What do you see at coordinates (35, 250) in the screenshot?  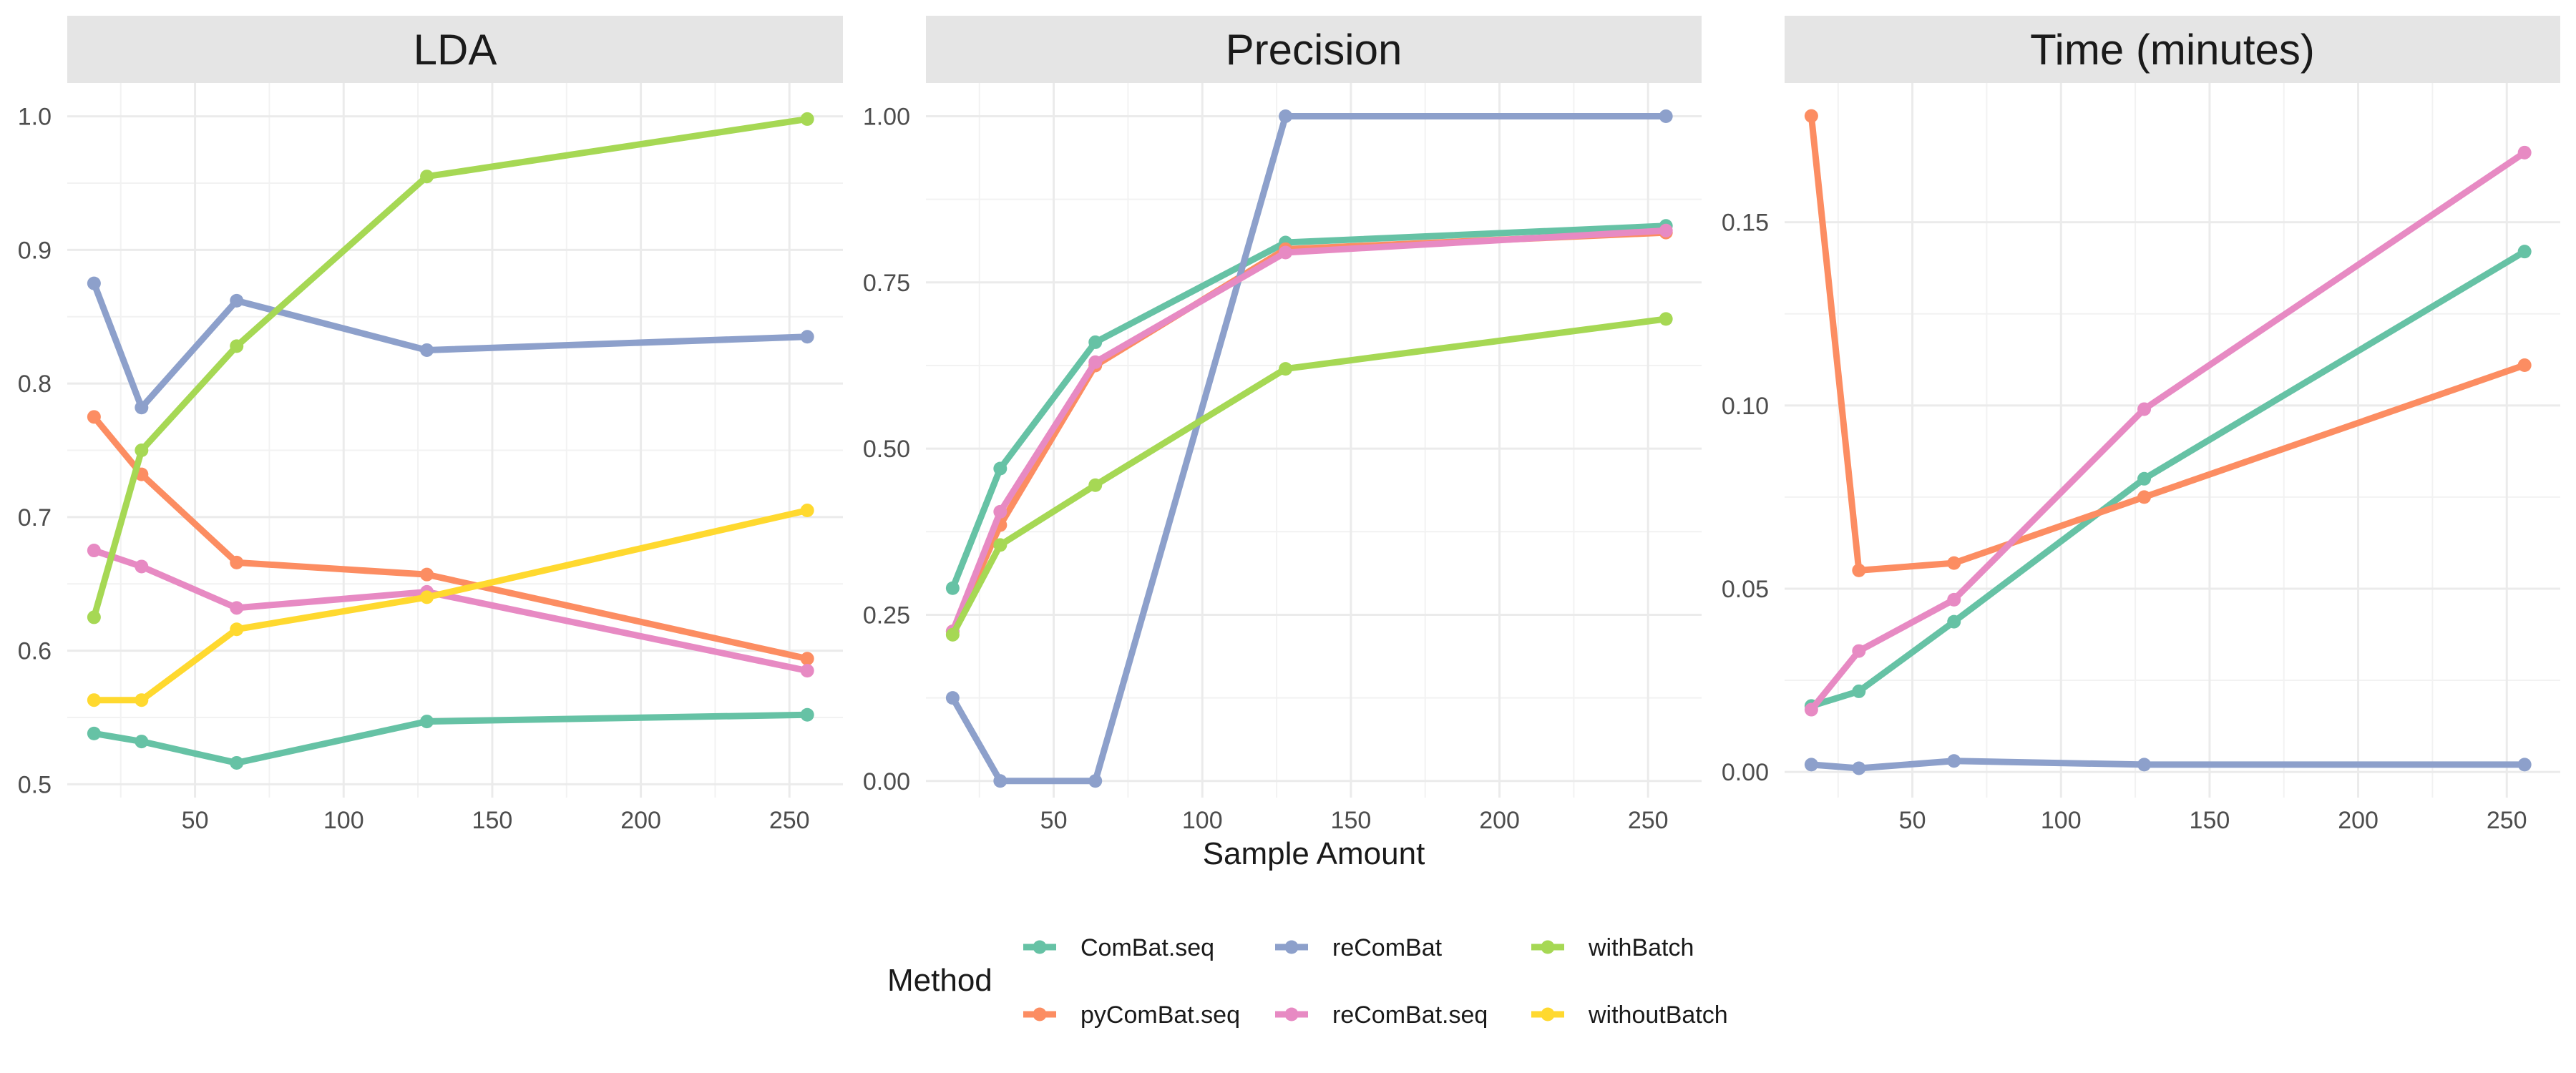 I see `y-tick-label: 0.9` at bounding box center [35, 250].